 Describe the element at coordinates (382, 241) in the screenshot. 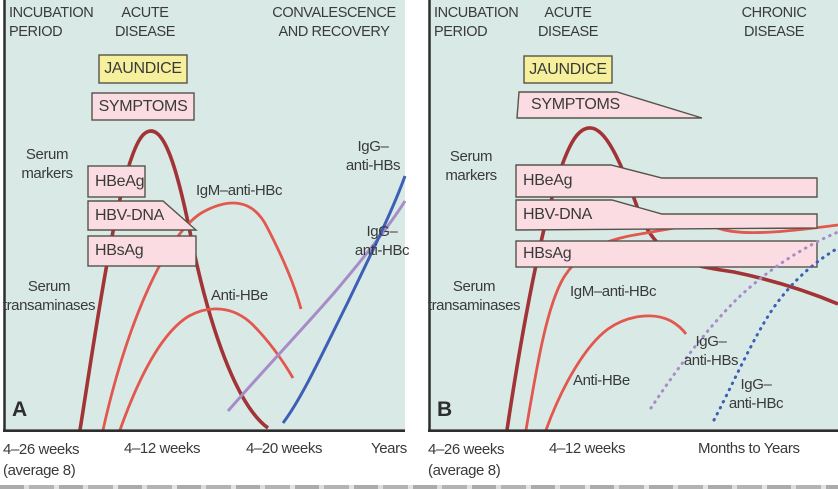

I see `igg-anti-hbc-label-a: IgG– anti-HBc` at that location.